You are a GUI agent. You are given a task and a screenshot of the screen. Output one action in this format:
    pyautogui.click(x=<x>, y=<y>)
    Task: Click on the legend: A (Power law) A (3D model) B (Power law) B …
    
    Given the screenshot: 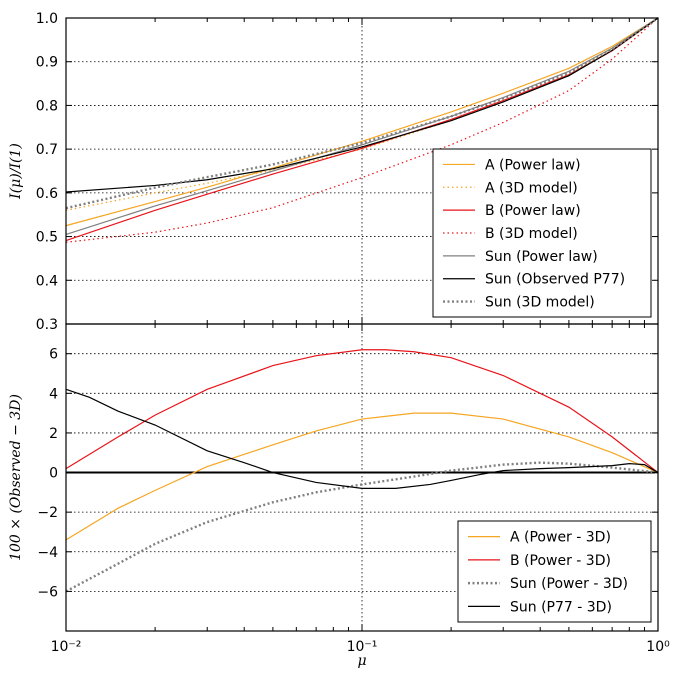 What is the action you would take?
    pyautogui.click(x=542, y=233)
    